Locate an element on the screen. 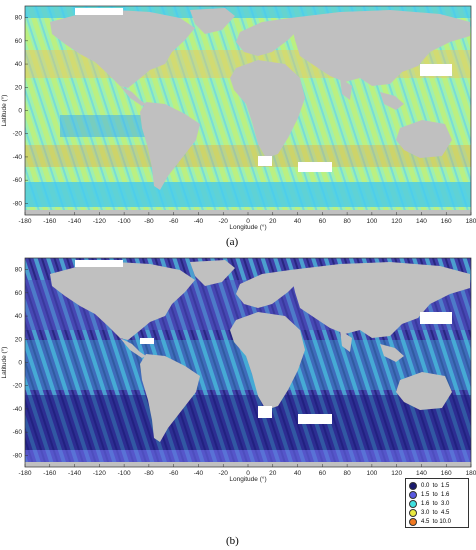  legend-entry: 0.0 to 1.5 is located at coordinates (437, 485).